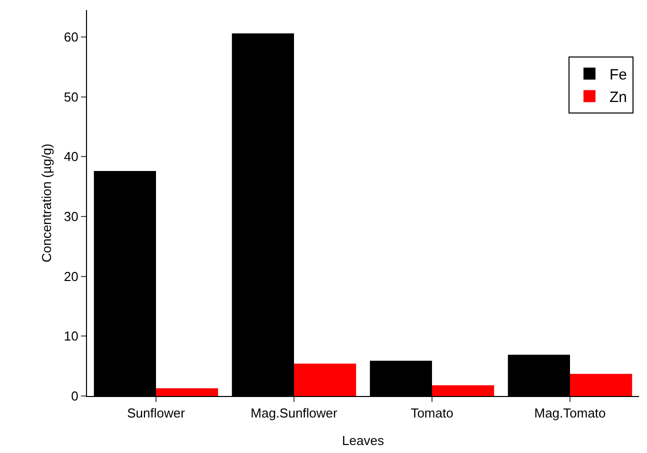  What do you see at coordinates (618, 75) in the screenshot?
I see `legend-label: Fe` at bounding box center [618, 75].